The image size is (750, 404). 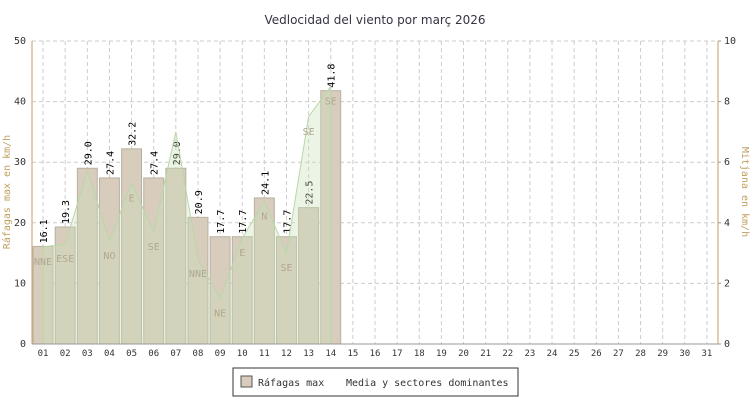 What do you see at coordinates (133, 134) in the screenshot?
I see `value-label: 32.2` at bounding box center [133, 134].